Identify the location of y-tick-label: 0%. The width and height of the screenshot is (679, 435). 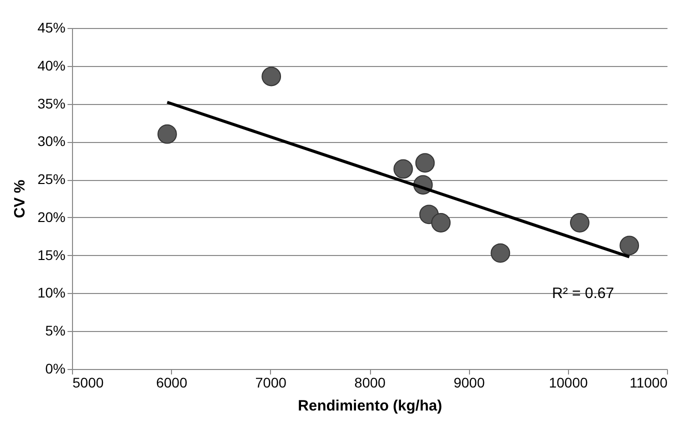
(55, 368).